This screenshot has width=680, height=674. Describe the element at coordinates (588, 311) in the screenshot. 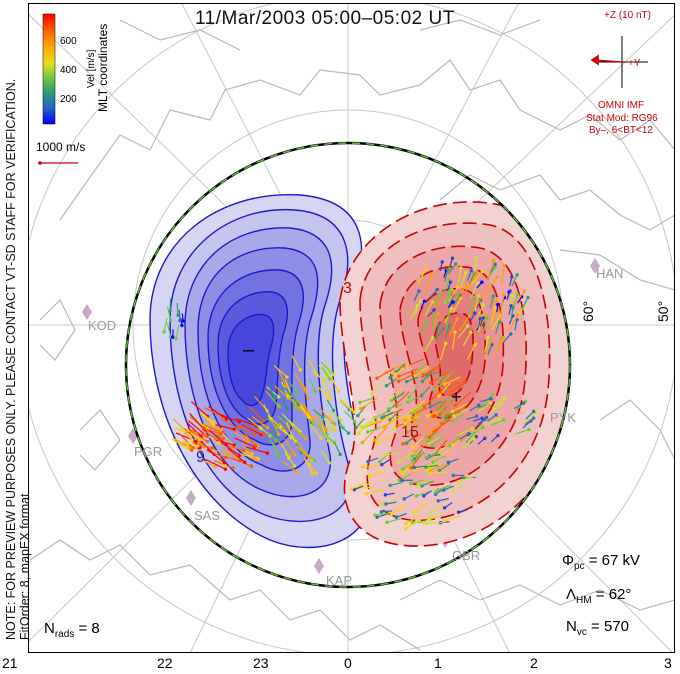

I see `lat-label-60: 60°` at that location.